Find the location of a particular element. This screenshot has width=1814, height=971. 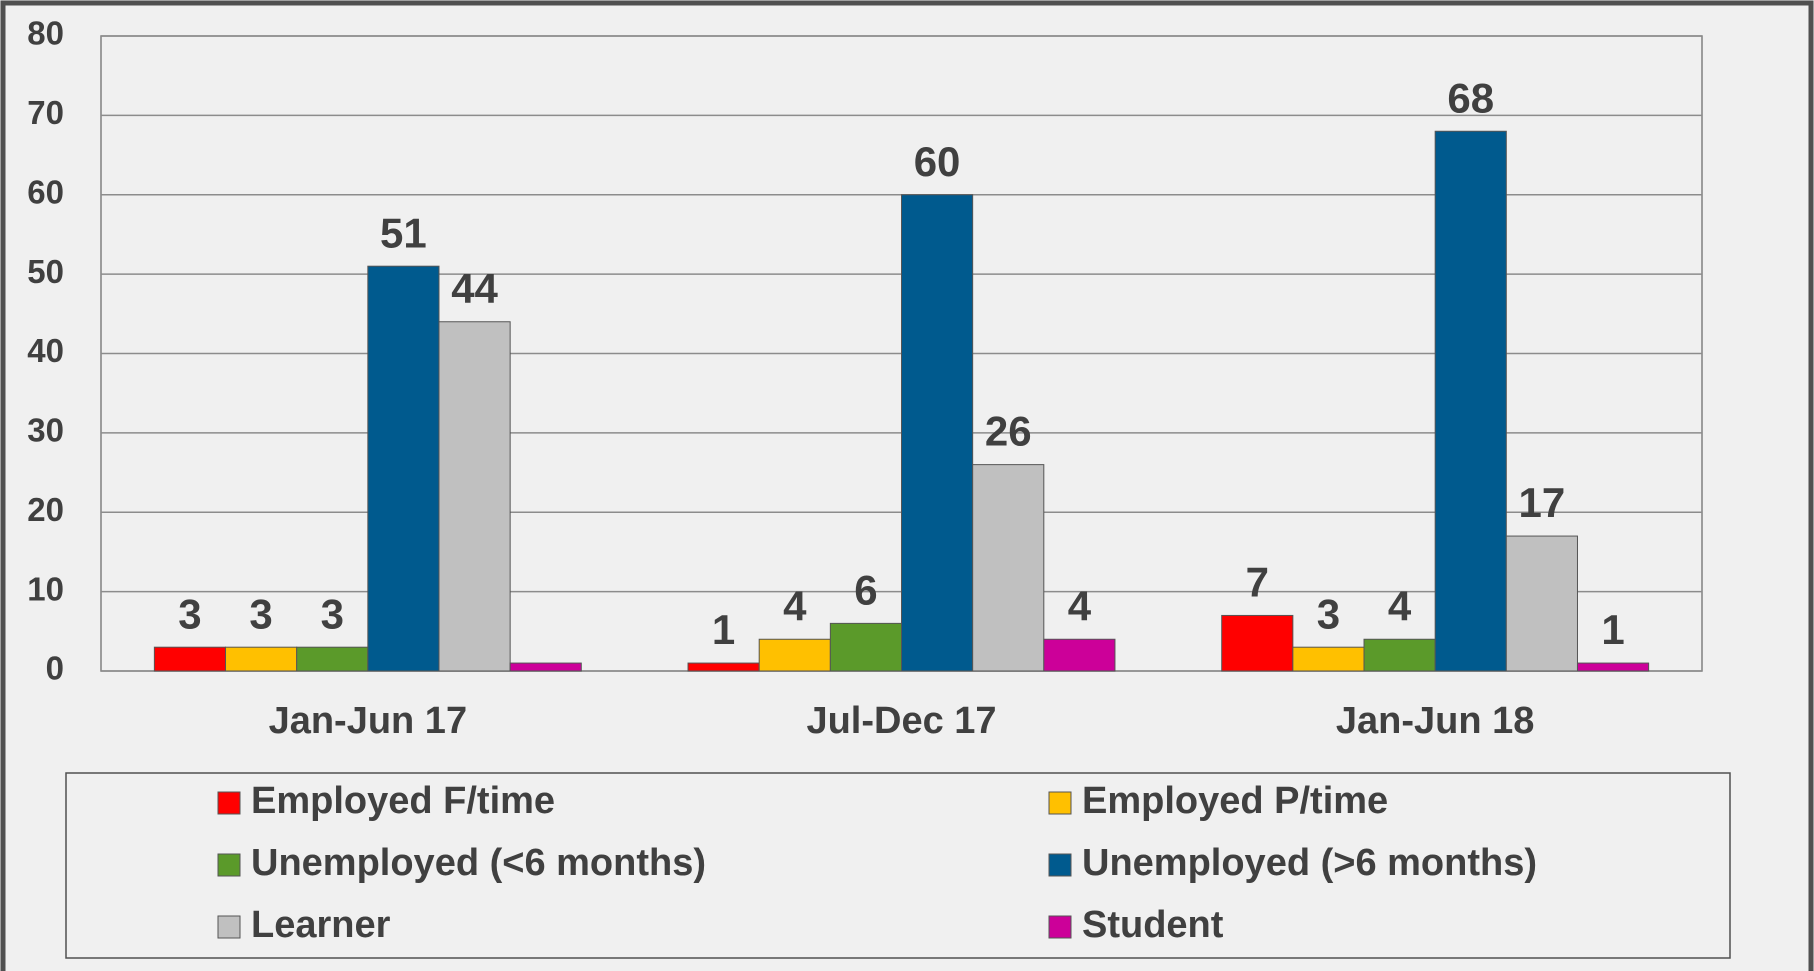

data-label: 26 is located at coordinates (1008, 431).